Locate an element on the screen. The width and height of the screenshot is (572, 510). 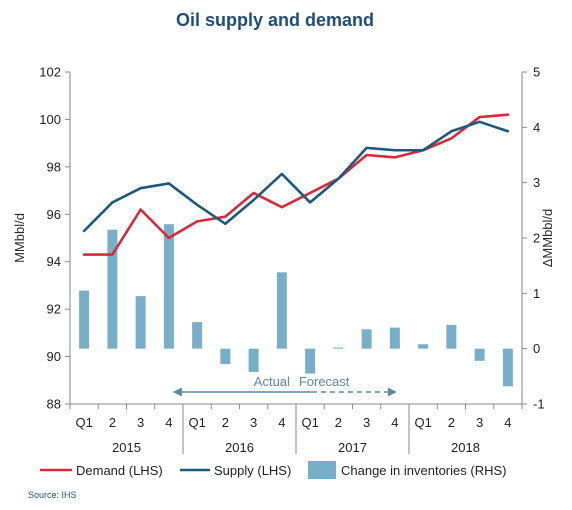
actual-arrow-head is located at coordinates (177, 392).